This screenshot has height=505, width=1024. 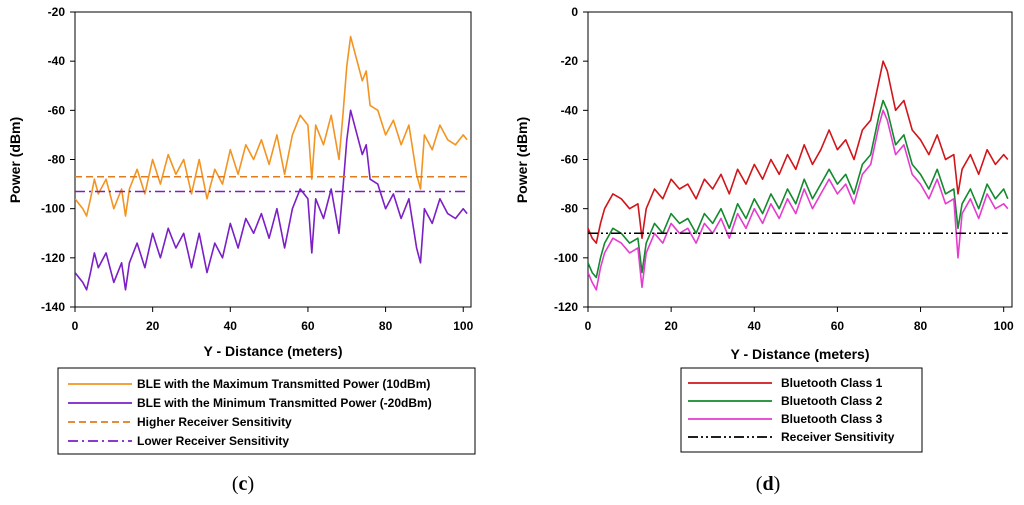 I want to click on legend-entry-label: Bluetooth Class 1, so click(x=832, y=383).